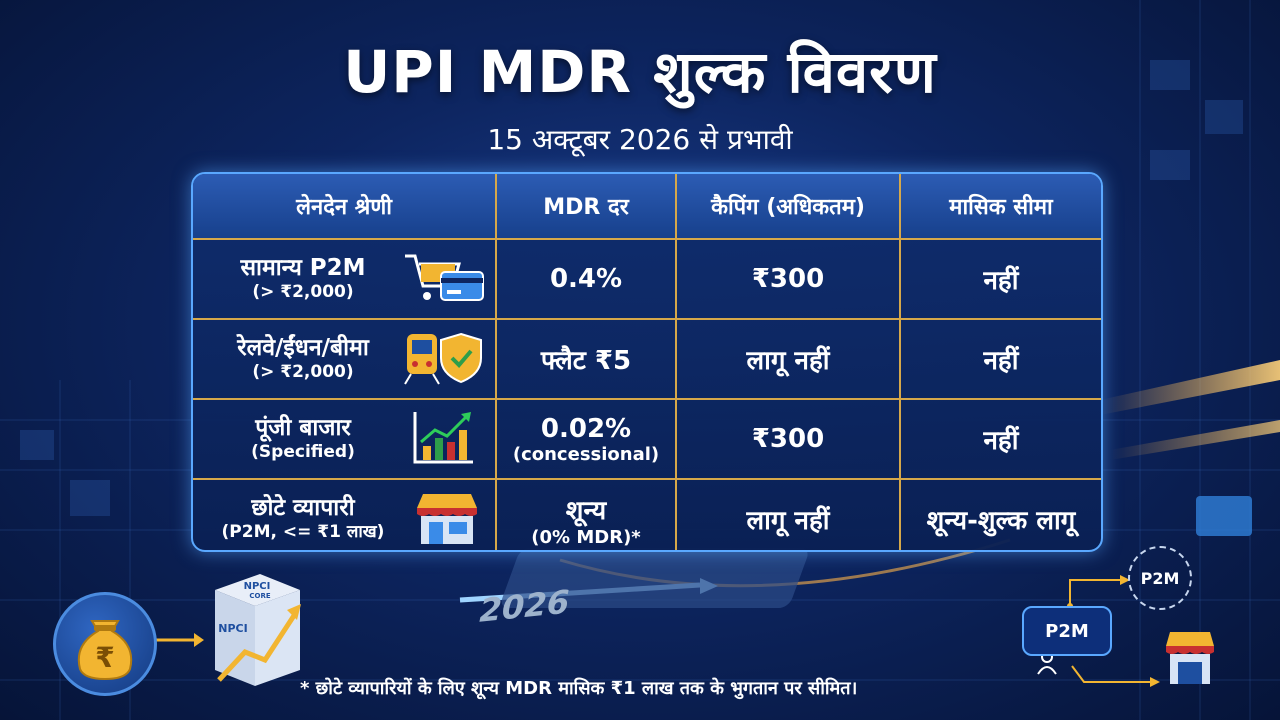  I want to click on category-sublabel: (Specified), so click(303, 452).